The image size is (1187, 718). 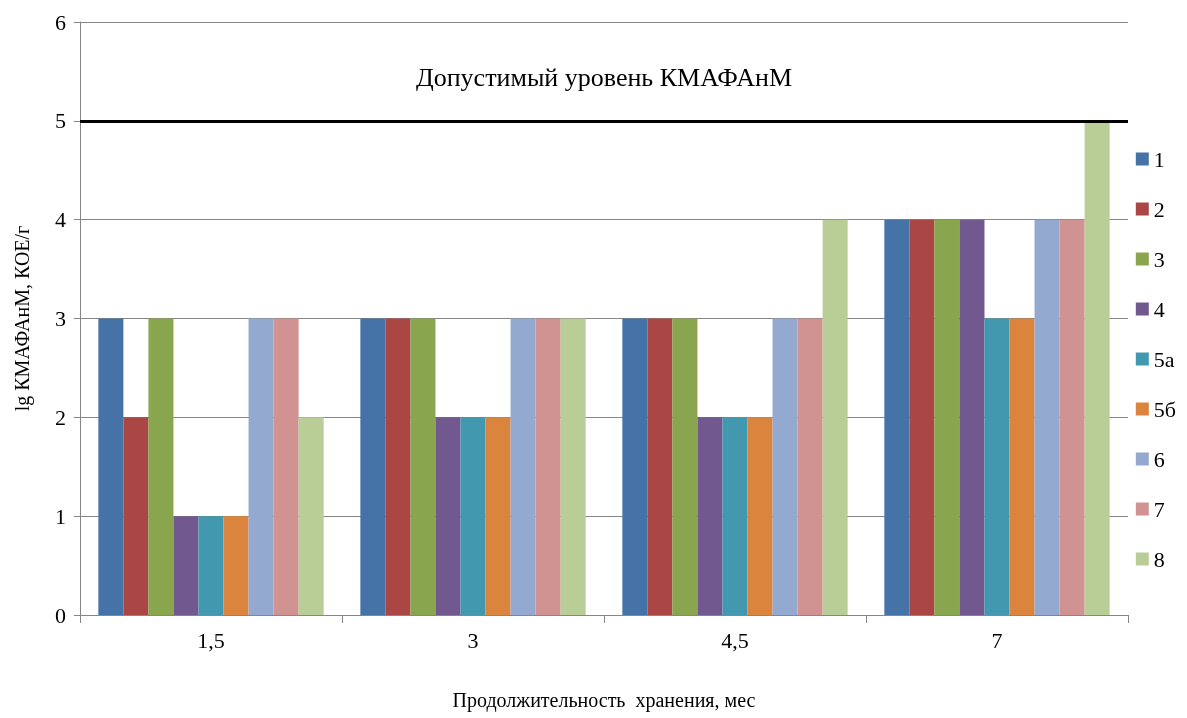 I want to click on y-tick-label: 2, so click(x=60, y=417).